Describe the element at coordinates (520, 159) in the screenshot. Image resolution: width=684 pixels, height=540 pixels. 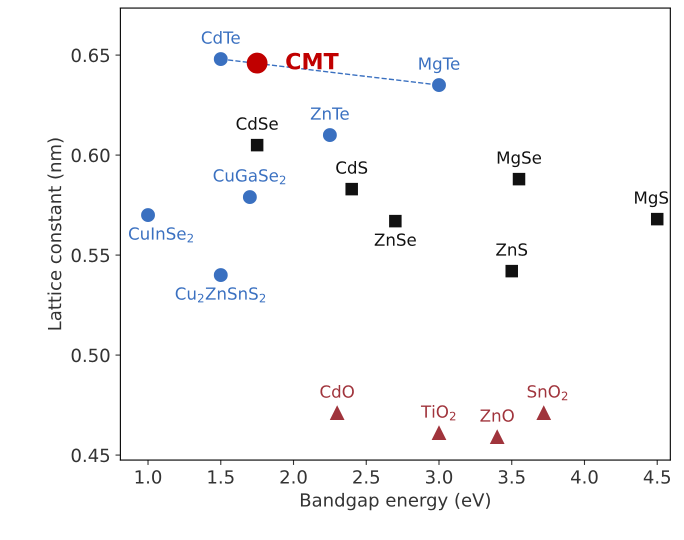
I see `annotation: MgSe` at that location.